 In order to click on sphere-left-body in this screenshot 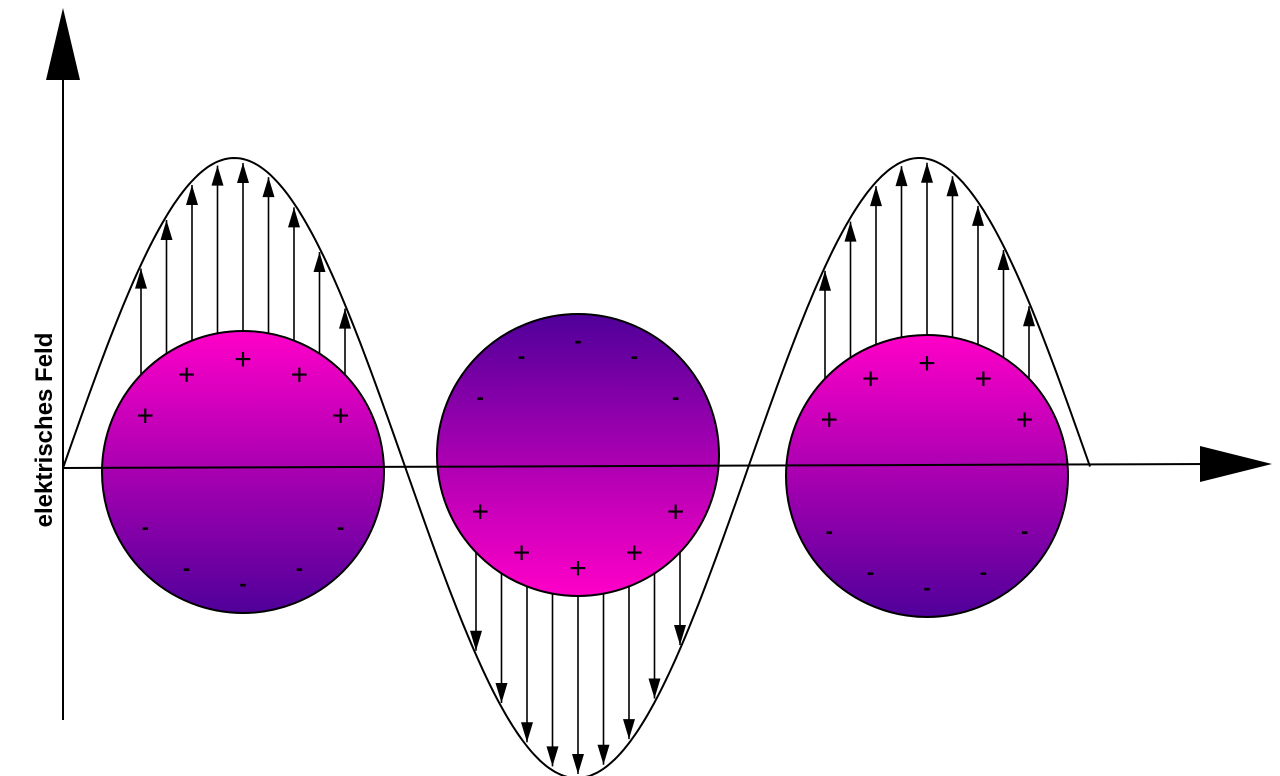, I will do `click(243, 472)`.